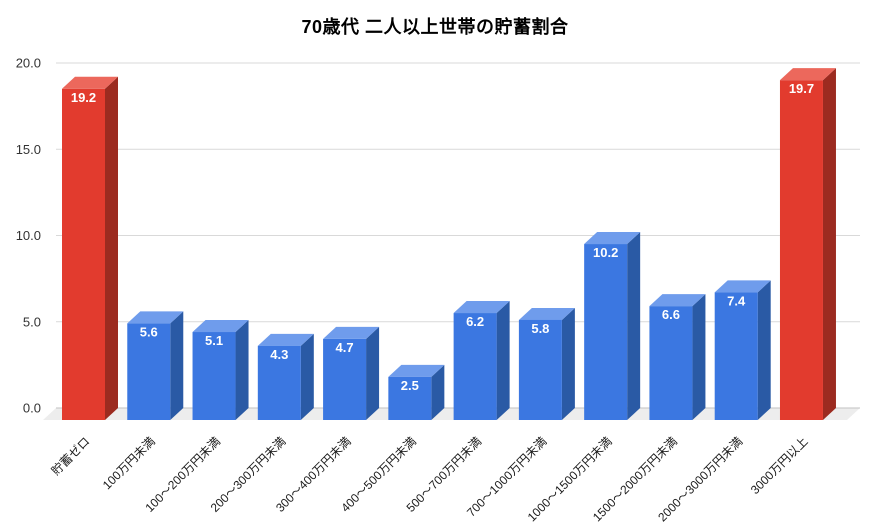  I want to click on y-axis-label: 5.0, so click(32, 321).